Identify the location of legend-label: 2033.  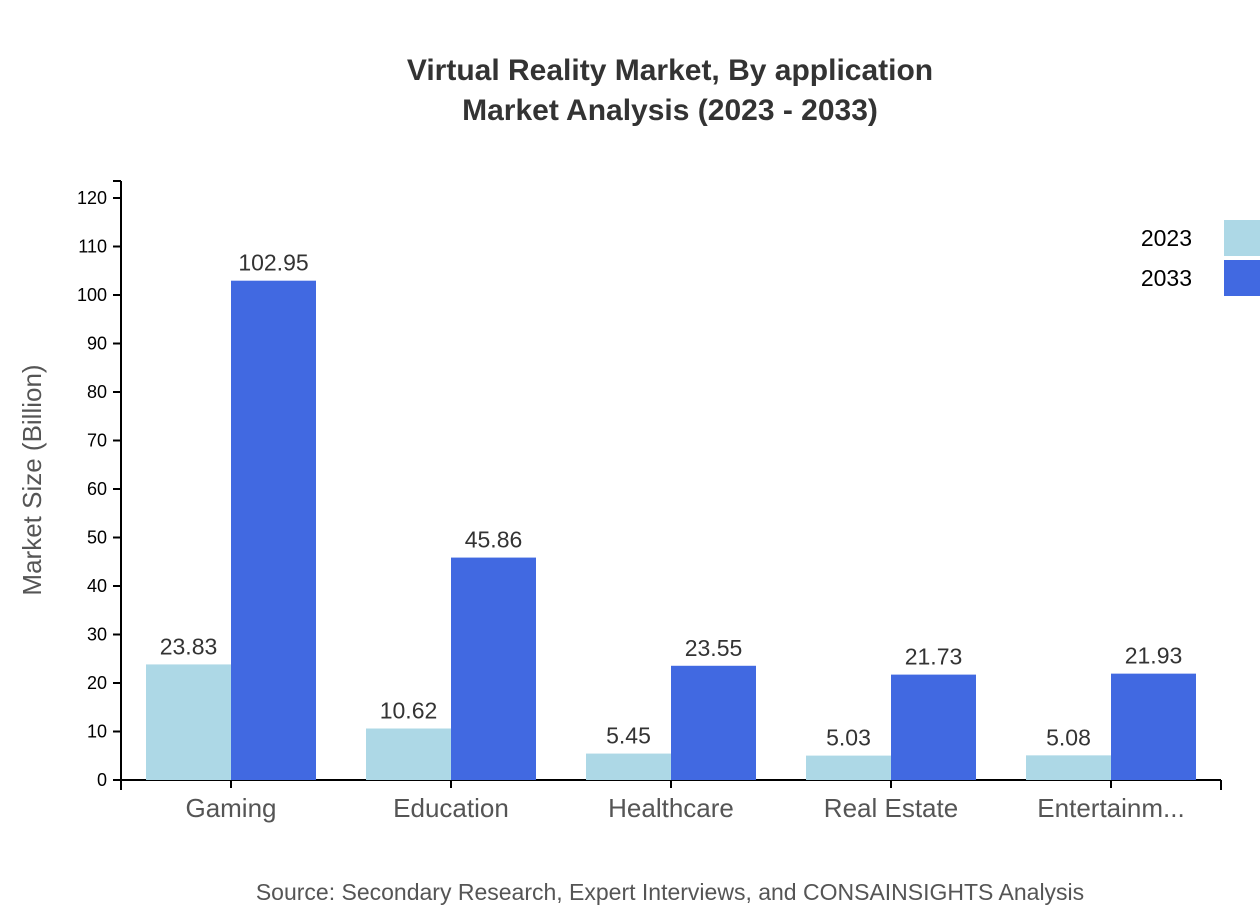
(1166, 278).